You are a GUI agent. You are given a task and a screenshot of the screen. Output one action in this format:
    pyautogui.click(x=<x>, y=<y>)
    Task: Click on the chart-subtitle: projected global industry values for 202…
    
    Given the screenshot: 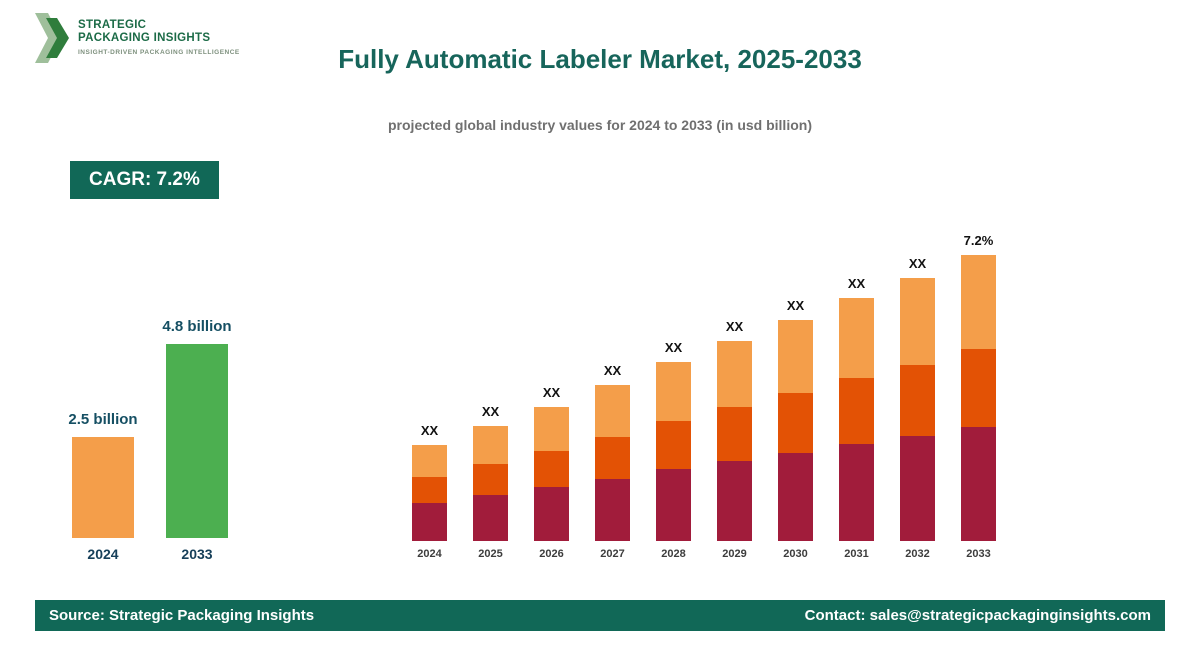 What is the action you would take?
    pyautogui.click(x=600, y=125)
    